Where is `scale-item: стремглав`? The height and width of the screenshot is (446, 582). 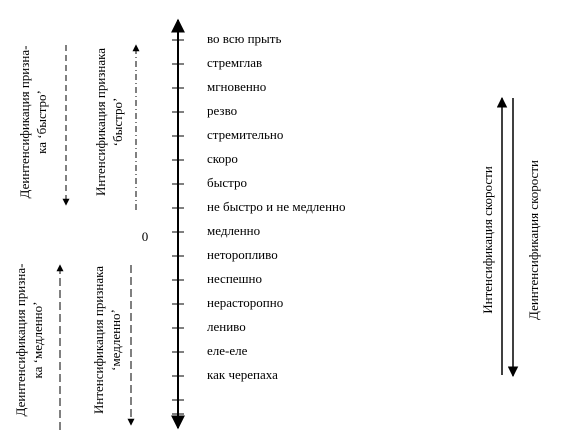
scale-item: стремглав is located at coordinates (234, 62).